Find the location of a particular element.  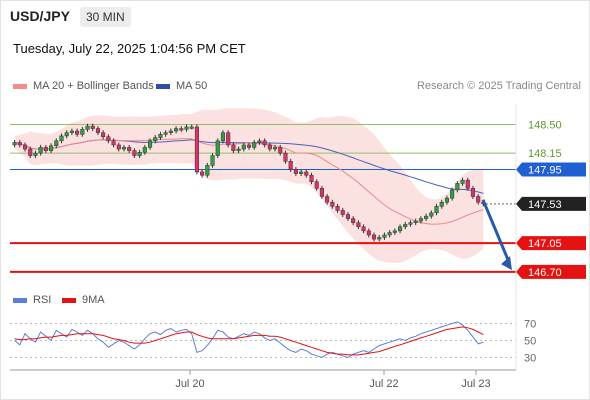

legend-ma50: MA 50 is located at coordinates (181, 86).